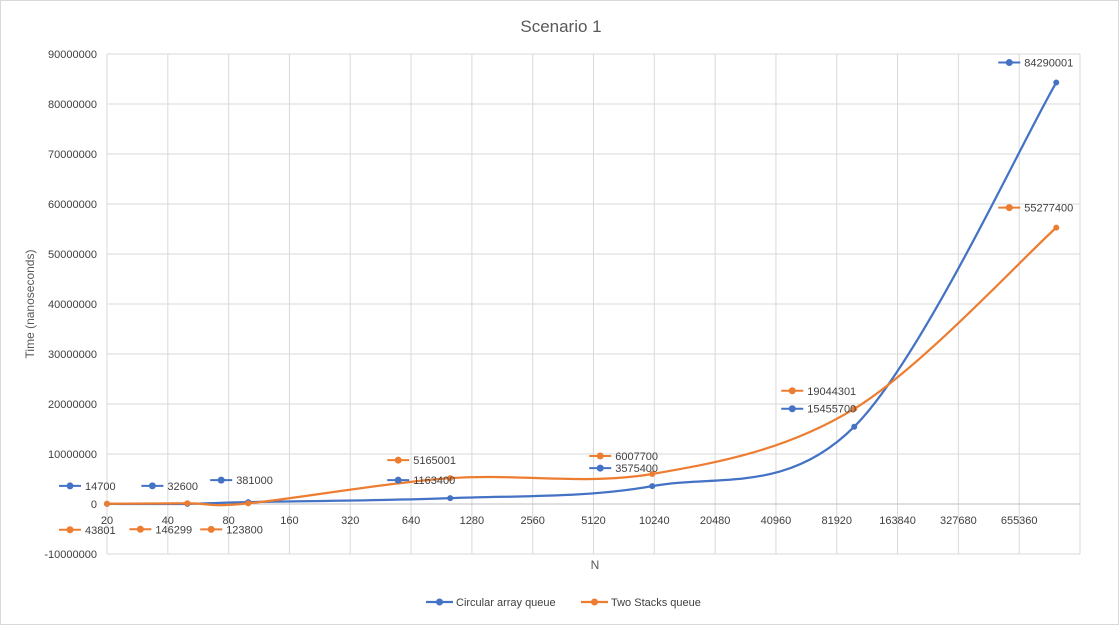  Describe the element at coordinates (350, 521) in the screenshot. I see `x-tick-label: 320` at that location.